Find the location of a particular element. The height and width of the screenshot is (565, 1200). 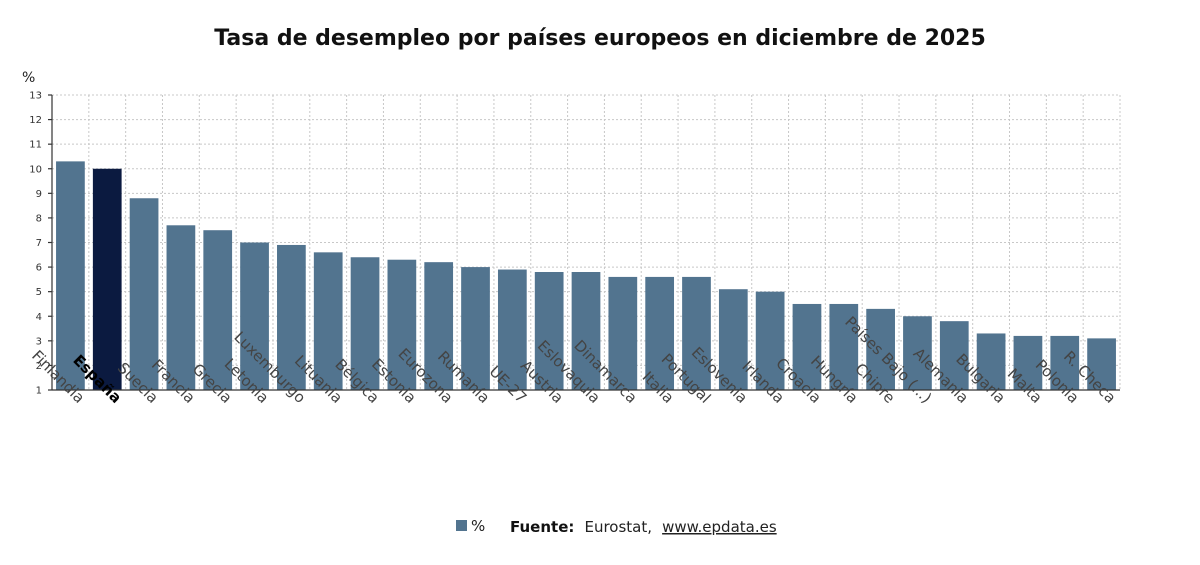

y-tick-label: 2 is located at coordinates (39, 366).